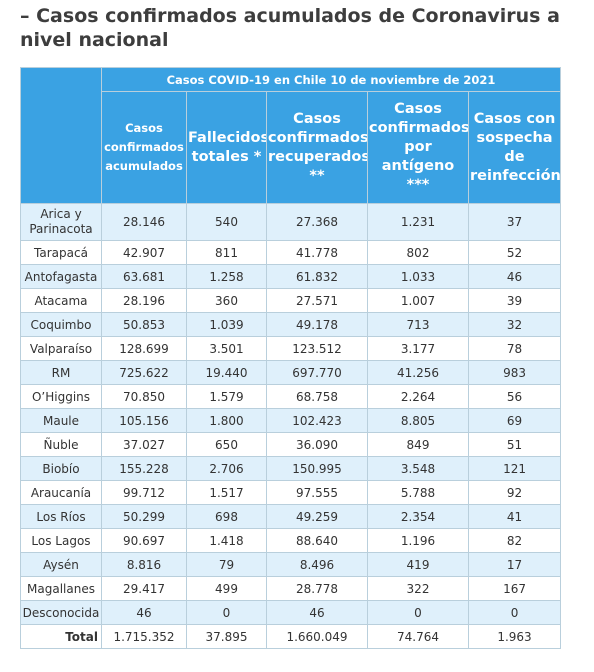 The image size is (594, 672). I want to click on region-cell: Los Lagos, so click(61, 540).